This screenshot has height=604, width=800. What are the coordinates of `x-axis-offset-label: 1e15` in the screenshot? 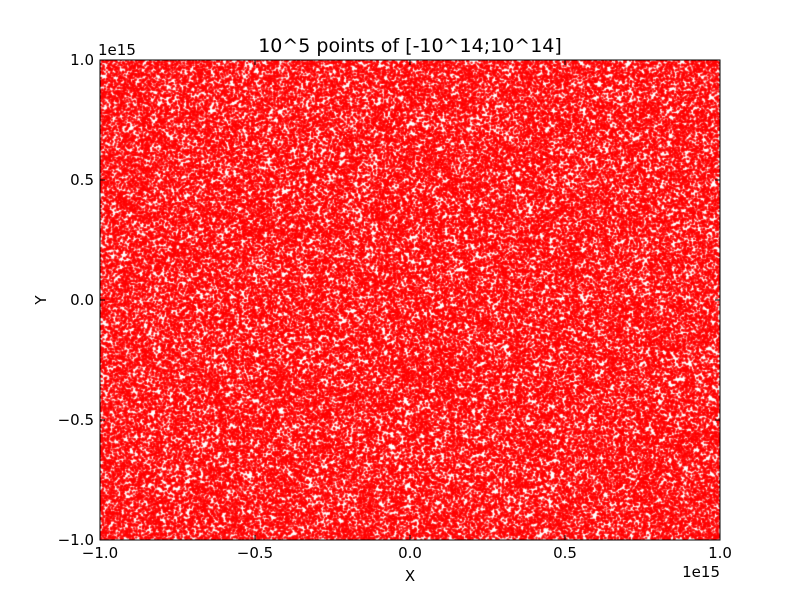 It's located at (701, 572).